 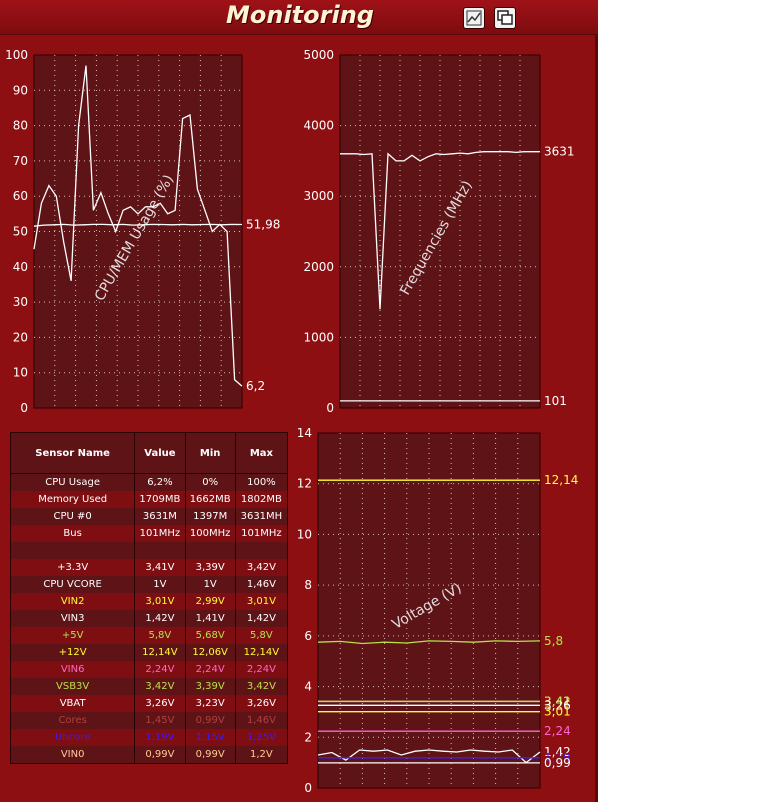 What do you see at coordinates (561, 480) in the screenshot?
I see `series-value-label: 12,14` at bounding box center [561, 480].